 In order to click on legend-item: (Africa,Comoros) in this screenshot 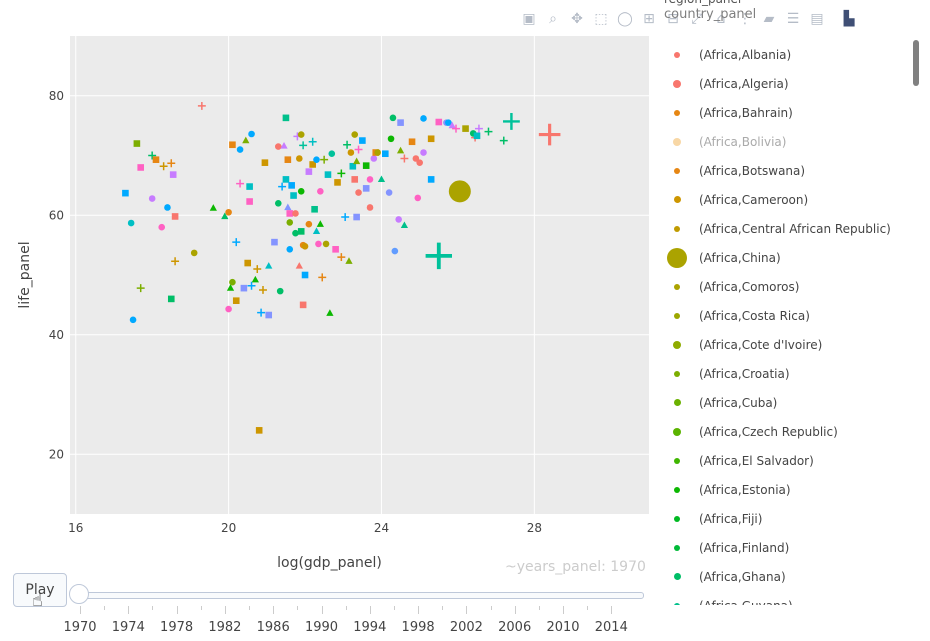, I will do `click(785, 286)`.